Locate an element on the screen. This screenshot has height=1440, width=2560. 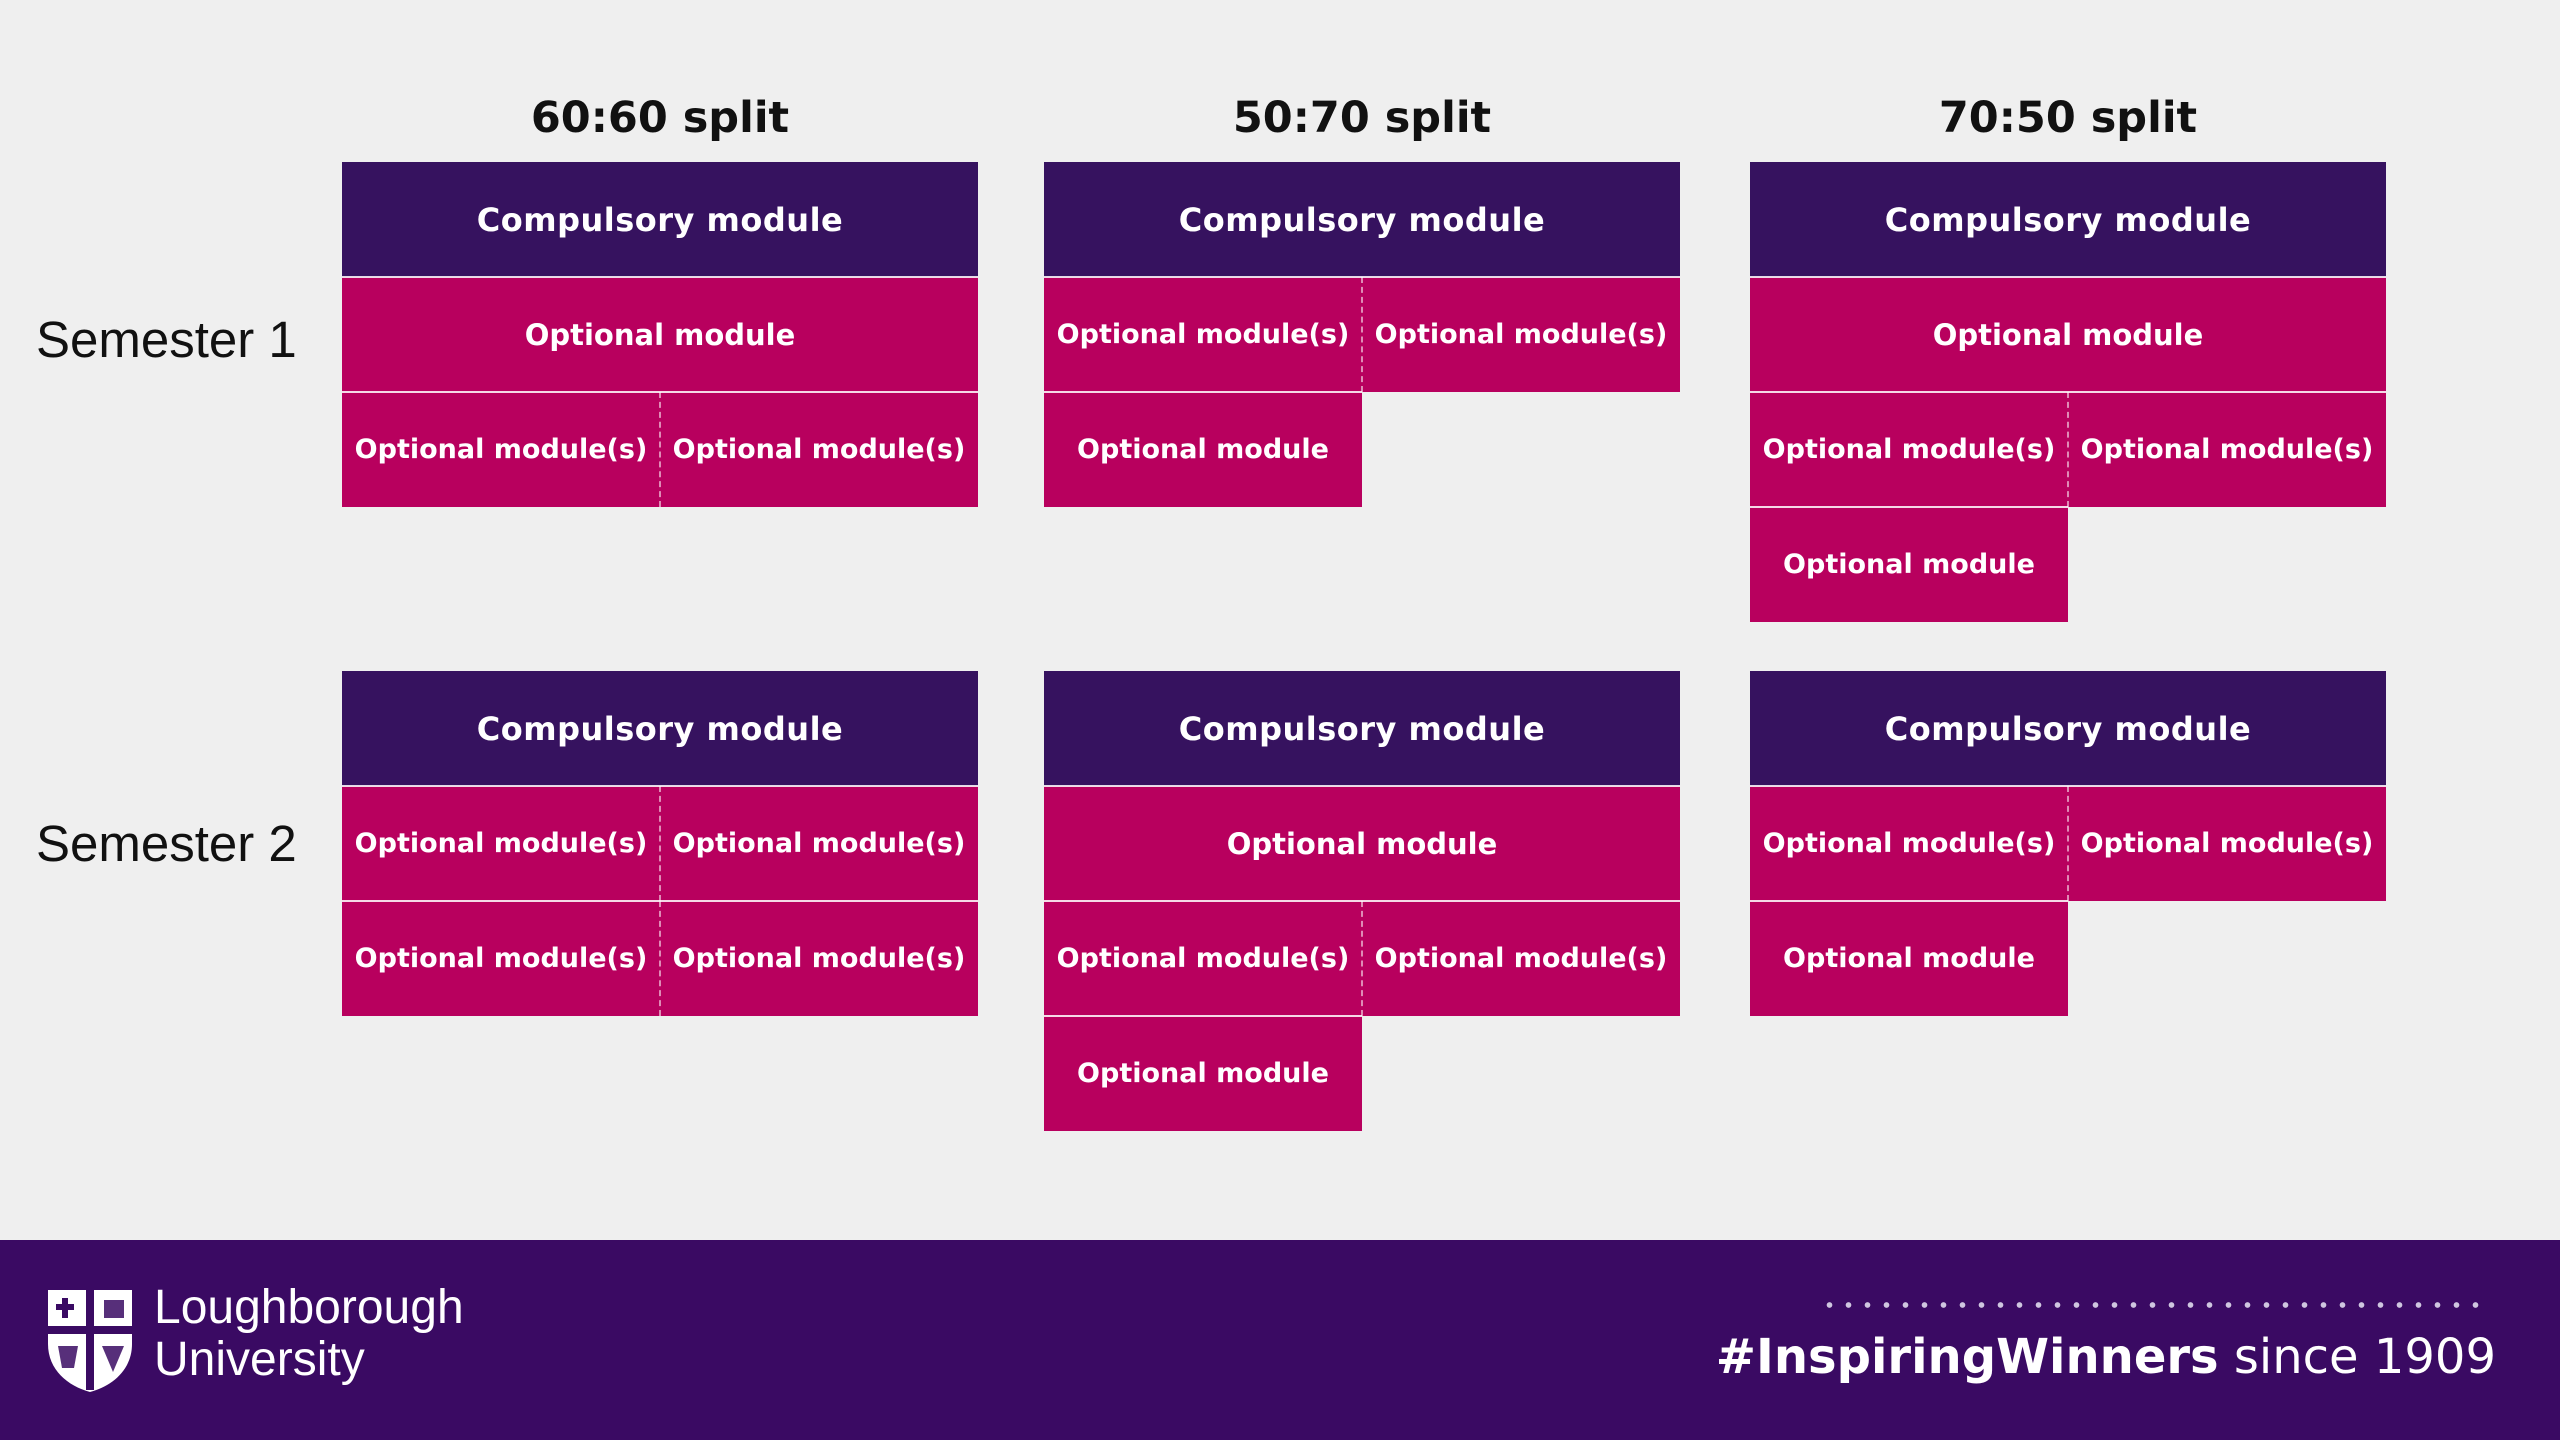
semester-1-label: Semester 1 is located at coordinates (166, 339).